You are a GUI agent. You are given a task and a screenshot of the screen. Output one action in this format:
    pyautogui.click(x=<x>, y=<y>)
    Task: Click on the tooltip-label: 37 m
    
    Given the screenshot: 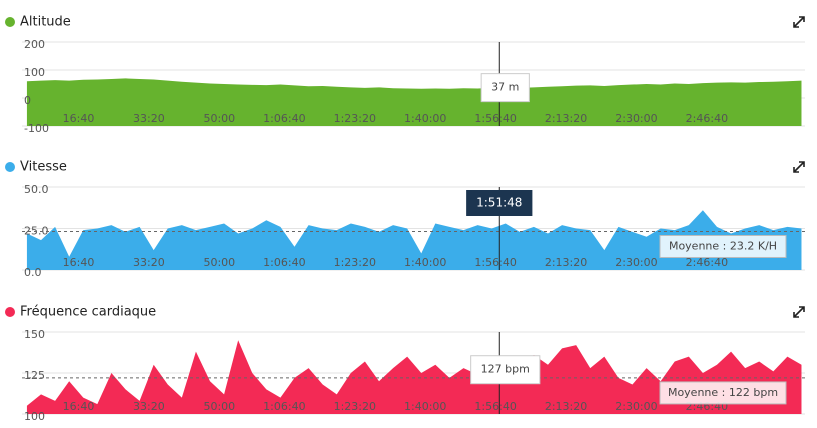 What is the action you would take?
    pyautogui.click(x=505, y=87)
    